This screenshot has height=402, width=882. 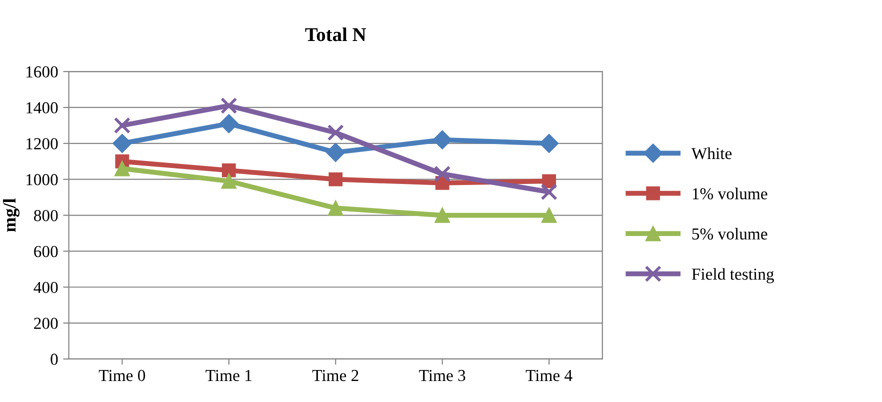 I want to click on x-tick-label: Time 4, so click(x=549, y=376).